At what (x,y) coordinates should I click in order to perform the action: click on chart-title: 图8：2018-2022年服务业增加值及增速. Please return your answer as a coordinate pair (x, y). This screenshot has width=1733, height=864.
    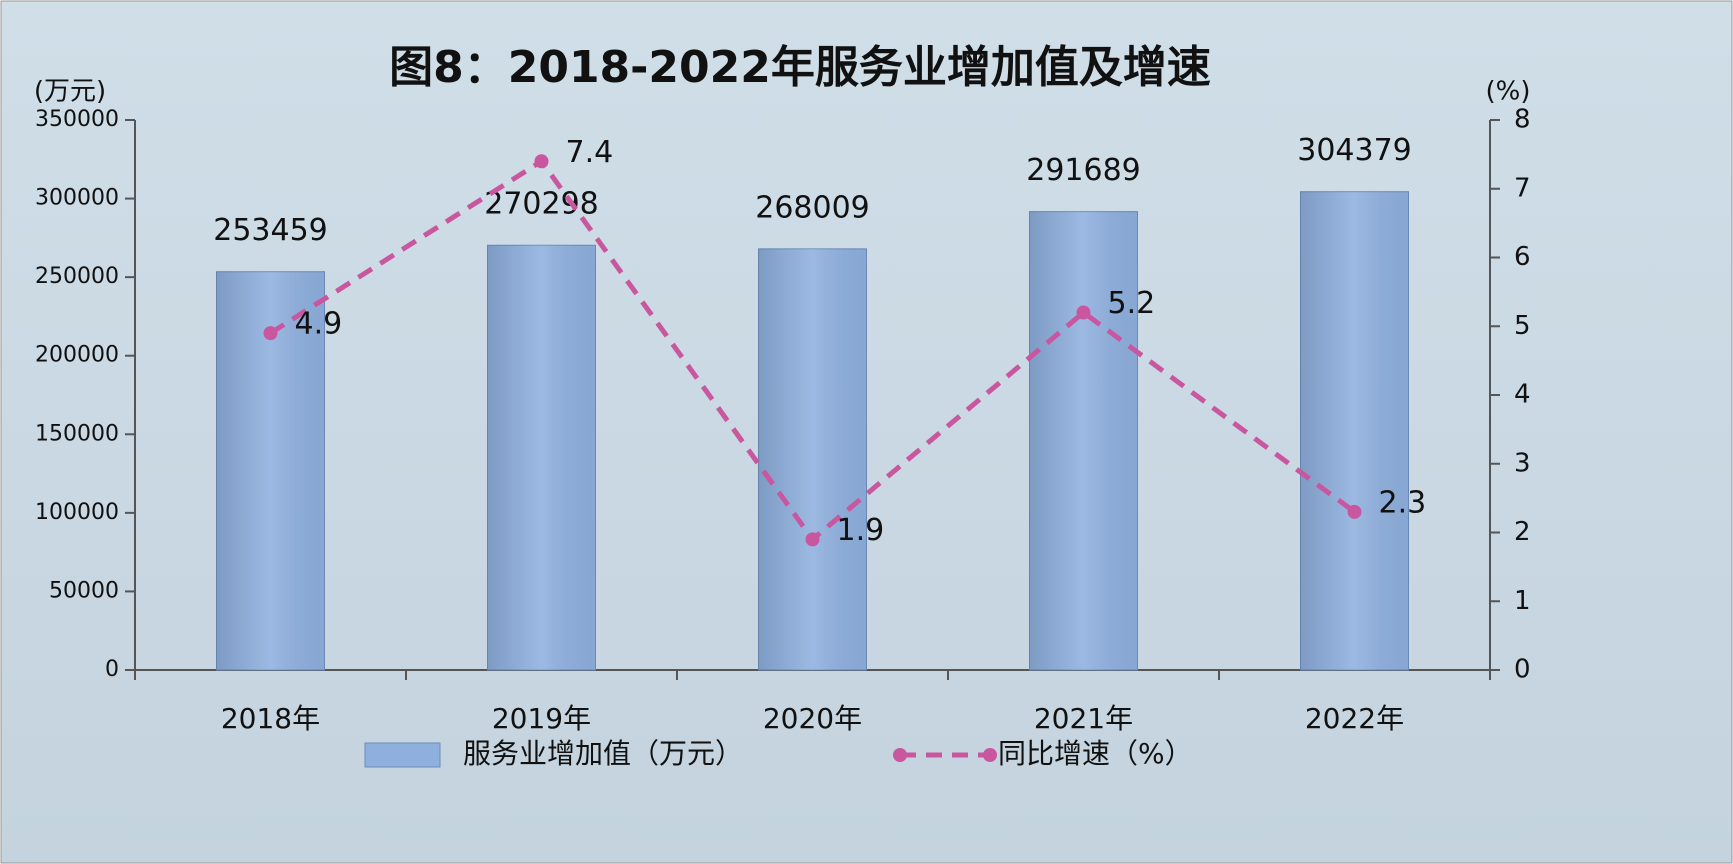
    Looking at the image, I should click on (800, 67).